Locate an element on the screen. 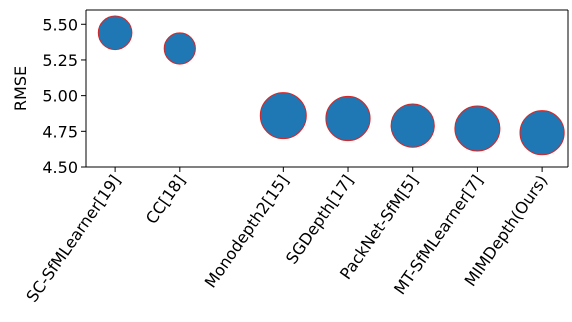  y-axis-label: RMSE is located at coordinates (20, 88).